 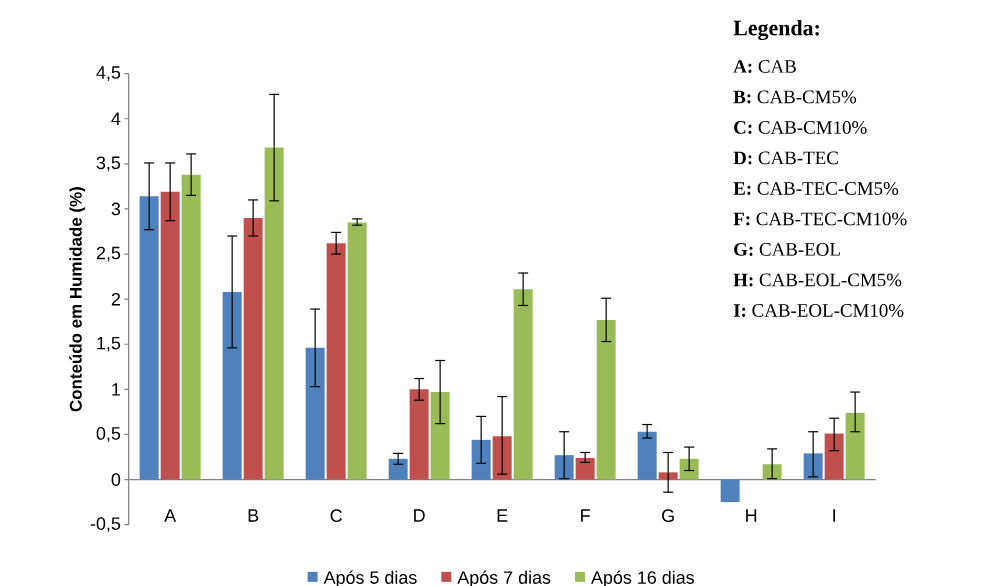 What do you see at coordinates (818, 310) in the screenshot?
I see `annotation: I: CAB-EOL-CM10%` at bounding box center [818, 310].